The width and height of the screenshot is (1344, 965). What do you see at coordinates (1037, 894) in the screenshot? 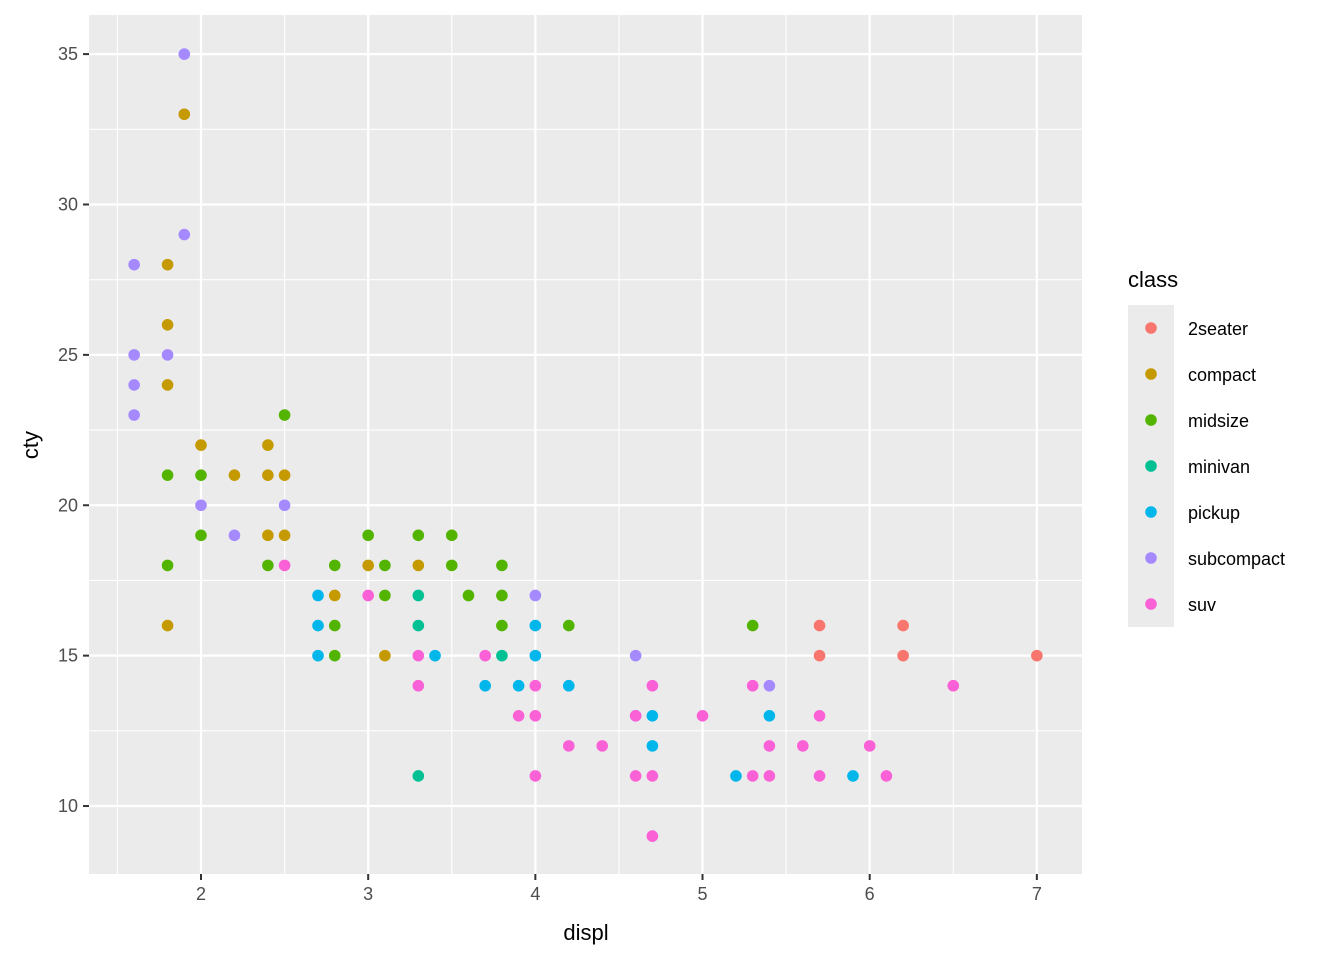
I see `x-tick-label: 7` at bounding box center [1037, 894].